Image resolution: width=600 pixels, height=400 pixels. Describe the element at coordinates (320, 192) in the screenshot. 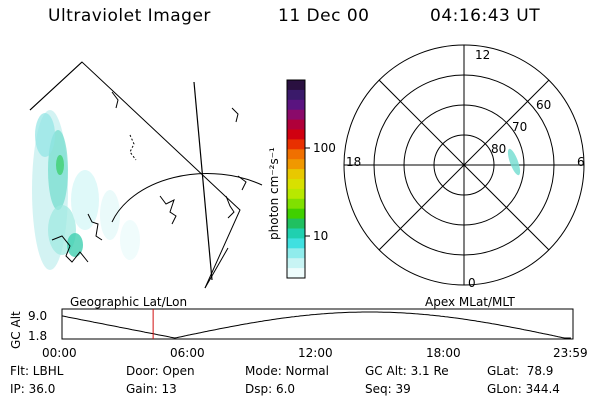

I see `colorbar-ticks: 100 10` at that location.